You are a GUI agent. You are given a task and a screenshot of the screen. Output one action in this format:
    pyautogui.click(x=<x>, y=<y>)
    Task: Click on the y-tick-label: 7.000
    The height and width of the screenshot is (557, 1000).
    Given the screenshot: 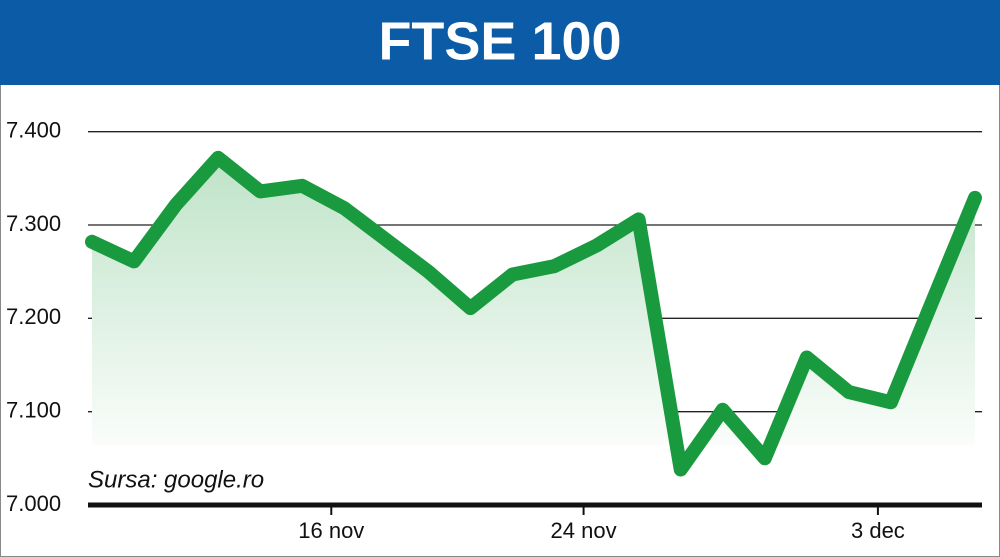 What is the action you would take?
    pyautogui.click(x=33, y=503)
    